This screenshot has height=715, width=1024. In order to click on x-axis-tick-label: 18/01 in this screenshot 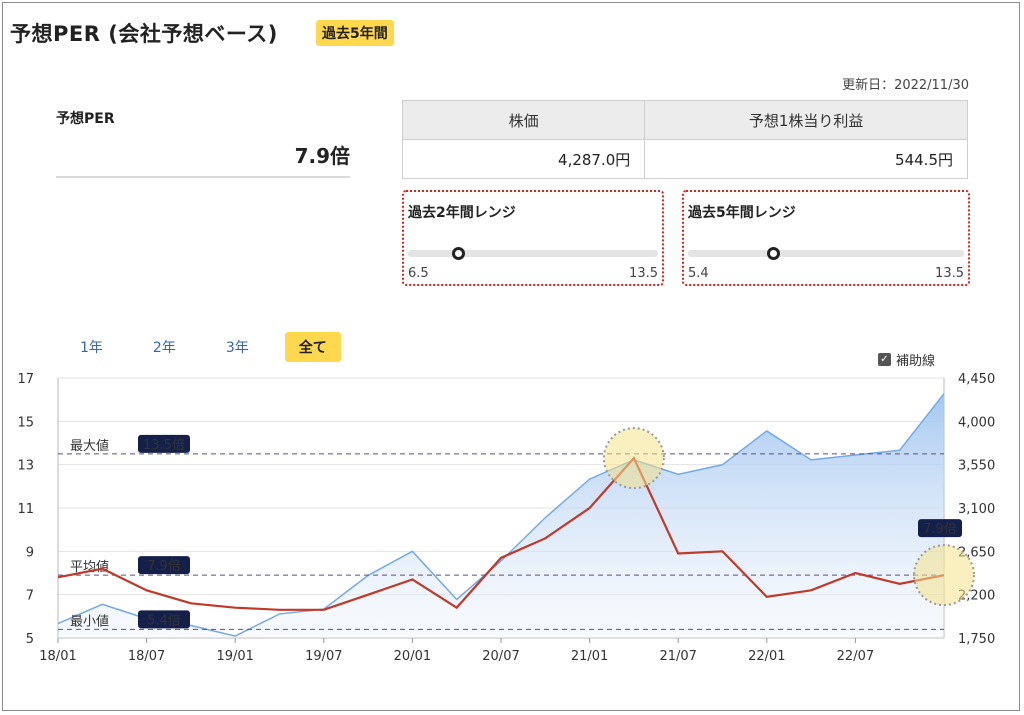, I will do `click(57, 656)`.